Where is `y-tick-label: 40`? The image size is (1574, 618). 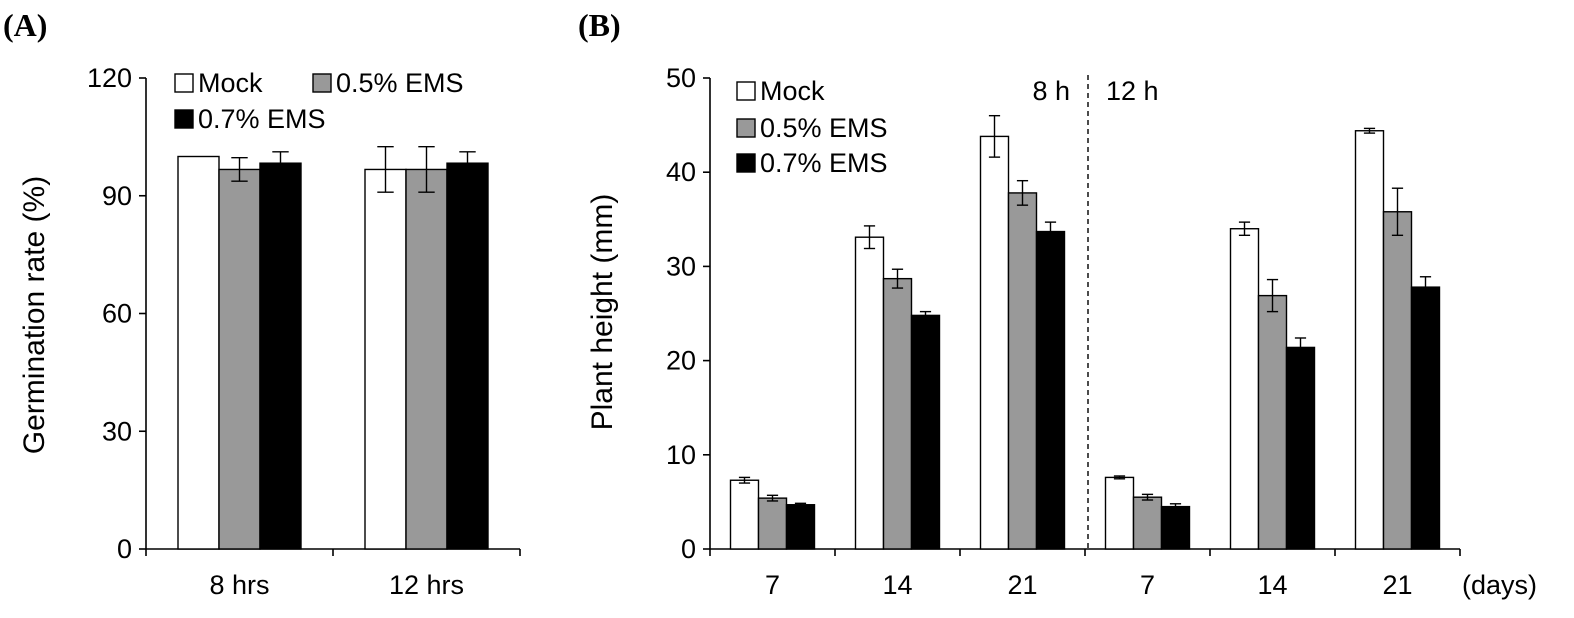 y-tick-label: 40 is located at coordinates (681, 172).